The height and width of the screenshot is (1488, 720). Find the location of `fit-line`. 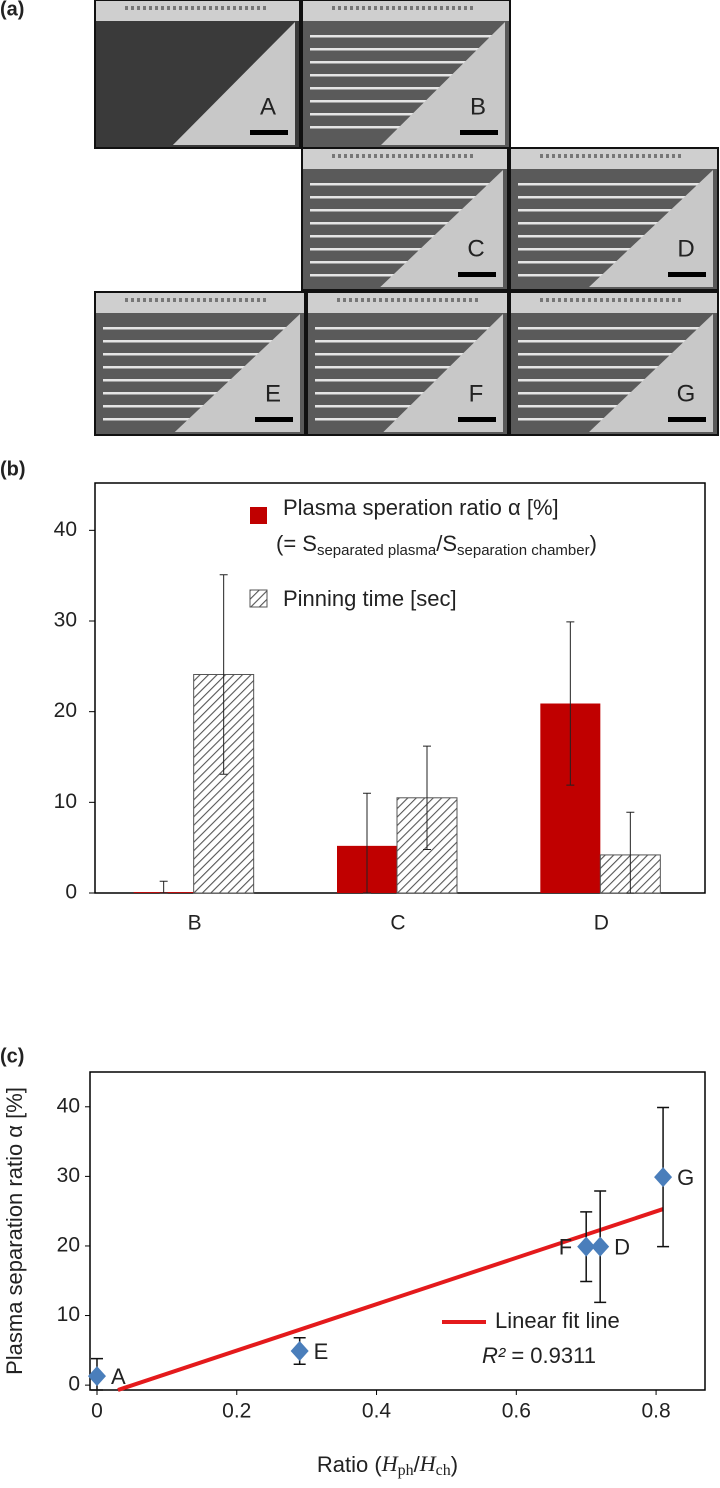

fit-line is located at coordinates (390, 1299).